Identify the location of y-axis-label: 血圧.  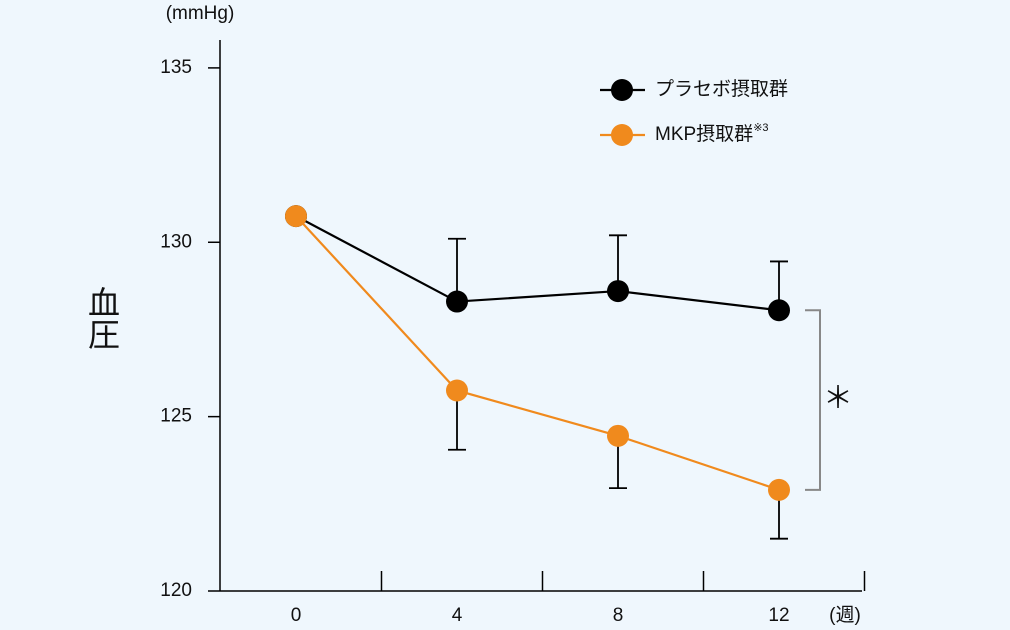
(102, 318).